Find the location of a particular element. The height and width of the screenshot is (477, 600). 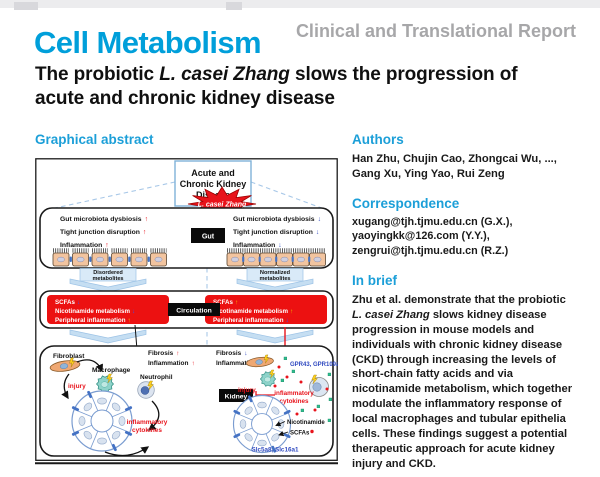

normalized-metabolites-line2: metabolites is located at coordinates (274, 279).